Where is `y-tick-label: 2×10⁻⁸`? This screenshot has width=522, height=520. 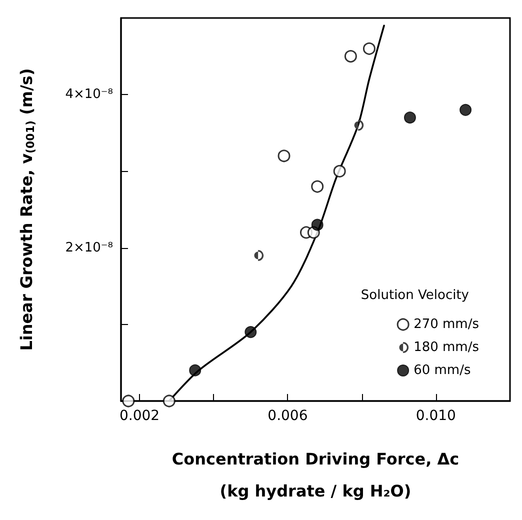
y-tick-label: 2×10⁻⁸ is located at coordinates (89, 248).